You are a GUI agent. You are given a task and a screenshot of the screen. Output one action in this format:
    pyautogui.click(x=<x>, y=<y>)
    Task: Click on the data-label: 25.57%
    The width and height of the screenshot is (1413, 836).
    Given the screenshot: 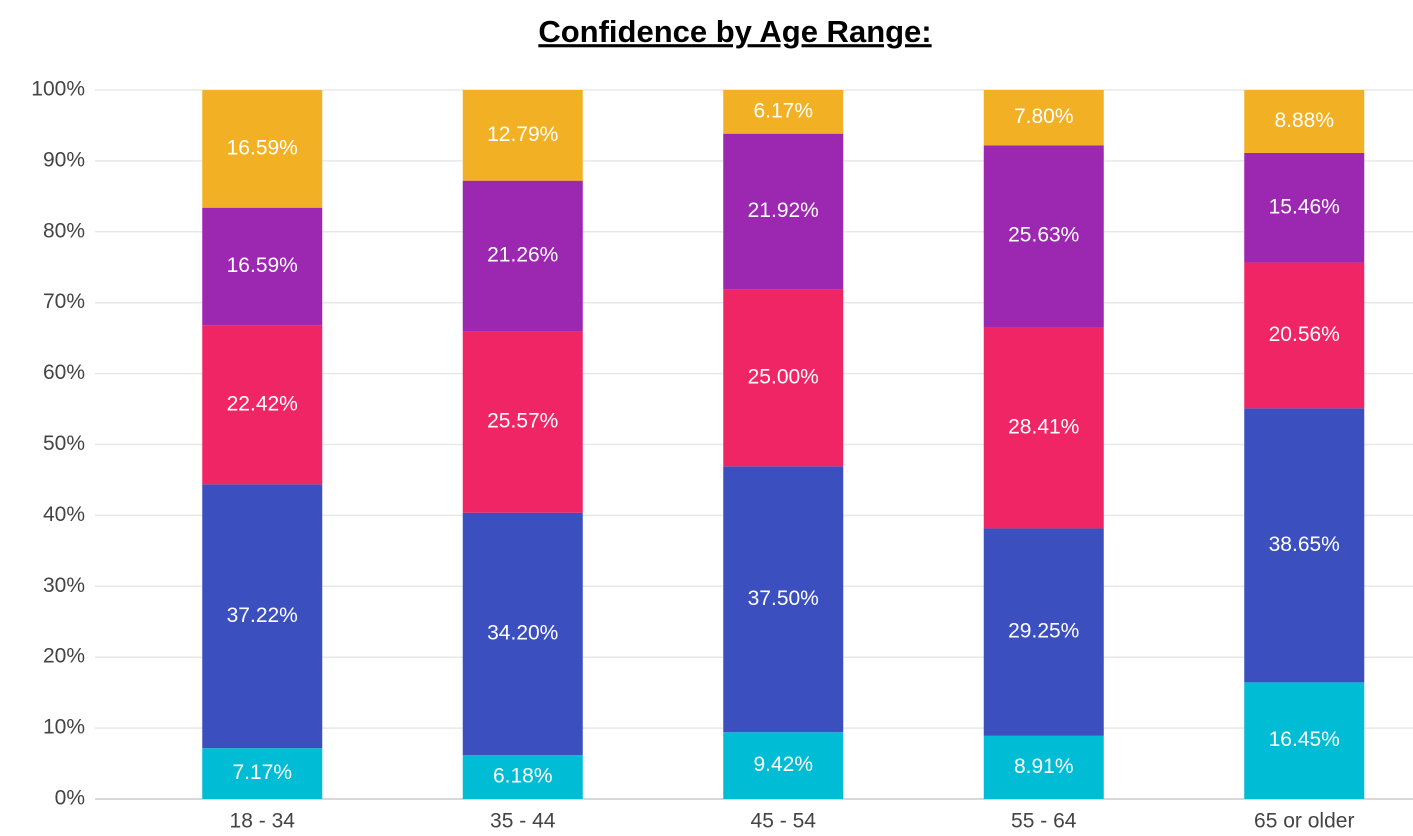 What is the action you would take?
    pyautogui.click(x=522, y=421)
    